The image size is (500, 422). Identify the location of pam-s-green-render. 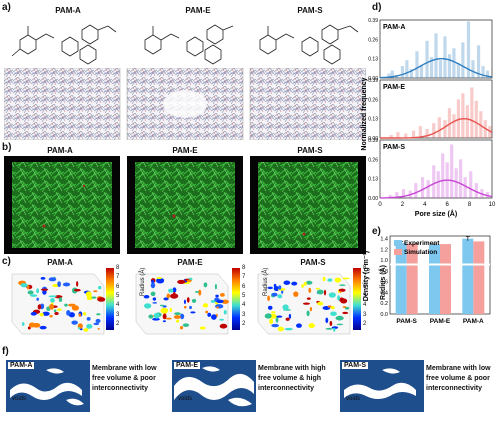
(308, 205).